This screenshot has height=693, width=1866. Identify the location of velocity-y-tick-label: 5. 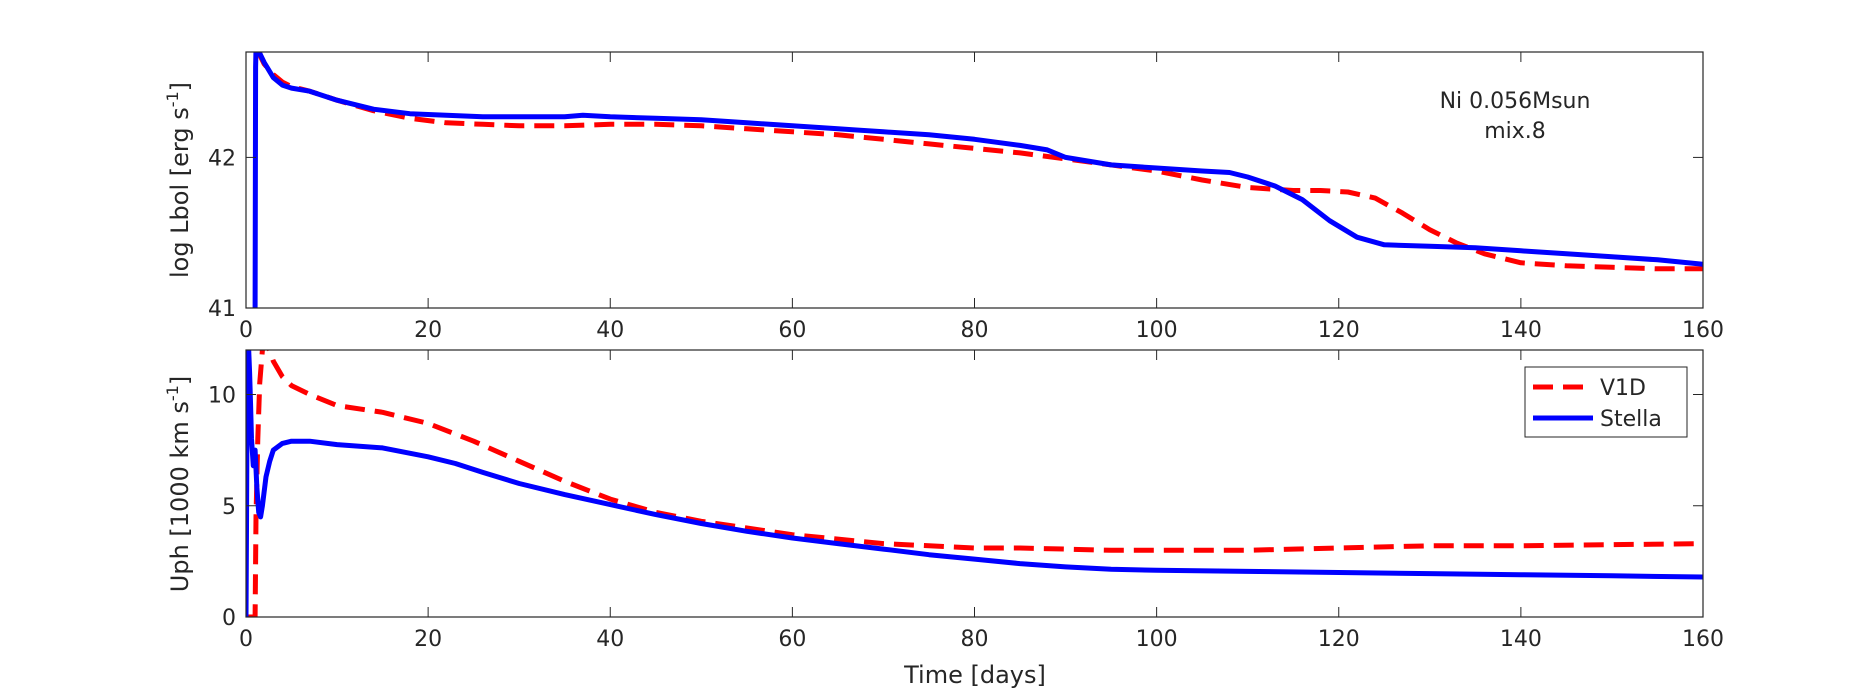
(229, 507).